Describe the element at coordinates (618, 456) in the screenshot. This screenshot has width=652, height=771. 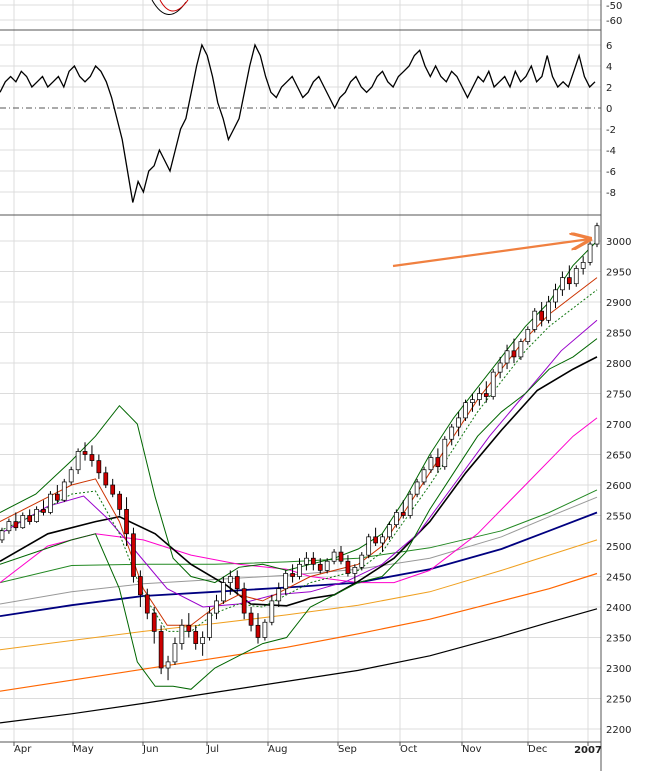
I see `price-ytick-label: 2650` at that location.